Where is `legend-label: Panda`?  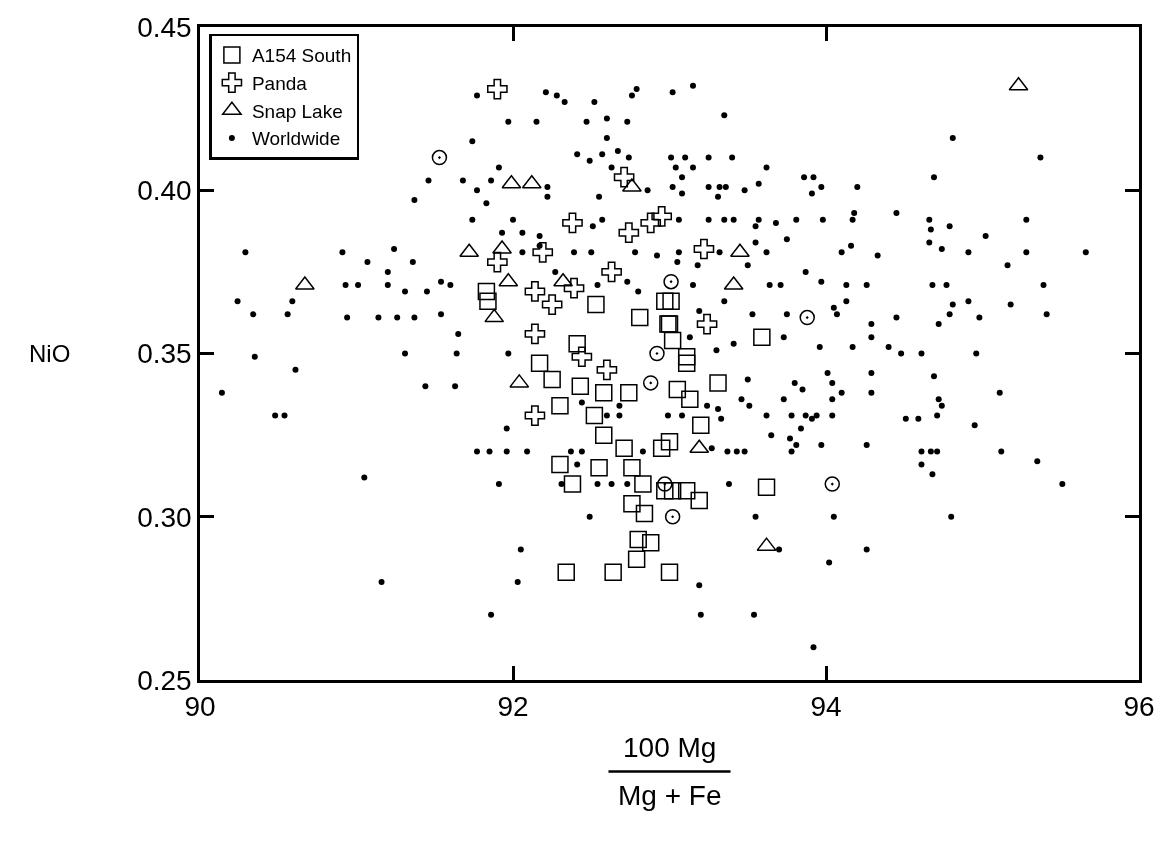
legend-label: Panda is located at coordinates (279, 83).